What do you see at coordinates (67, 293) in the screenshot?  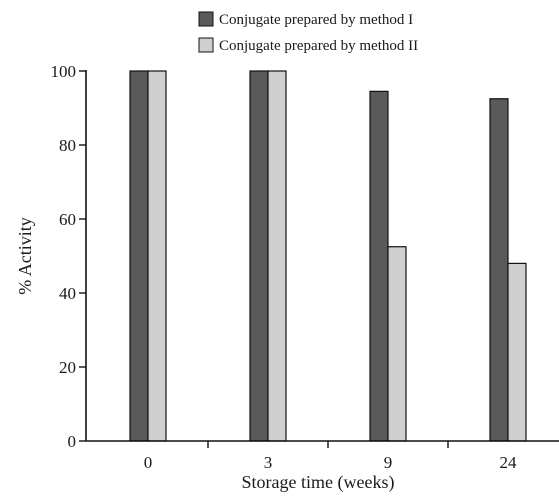 I see `y-tick-label-40: 40` at bounding box center [67, 293].